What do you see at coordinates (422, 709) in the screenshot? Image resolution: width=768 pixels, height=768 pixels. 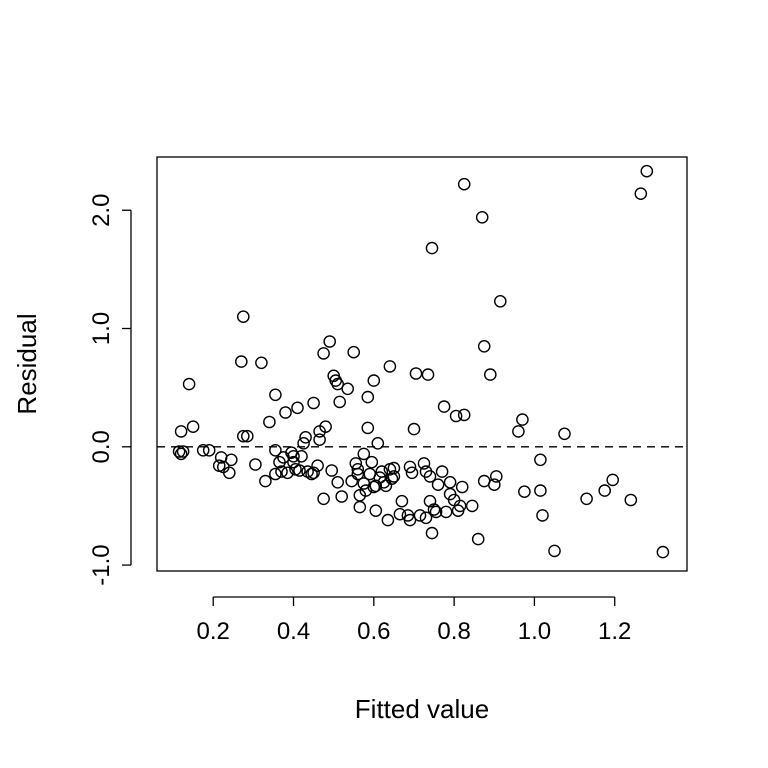 I see `x-axis-label: Fitted value` at bounding box center [422, 709].